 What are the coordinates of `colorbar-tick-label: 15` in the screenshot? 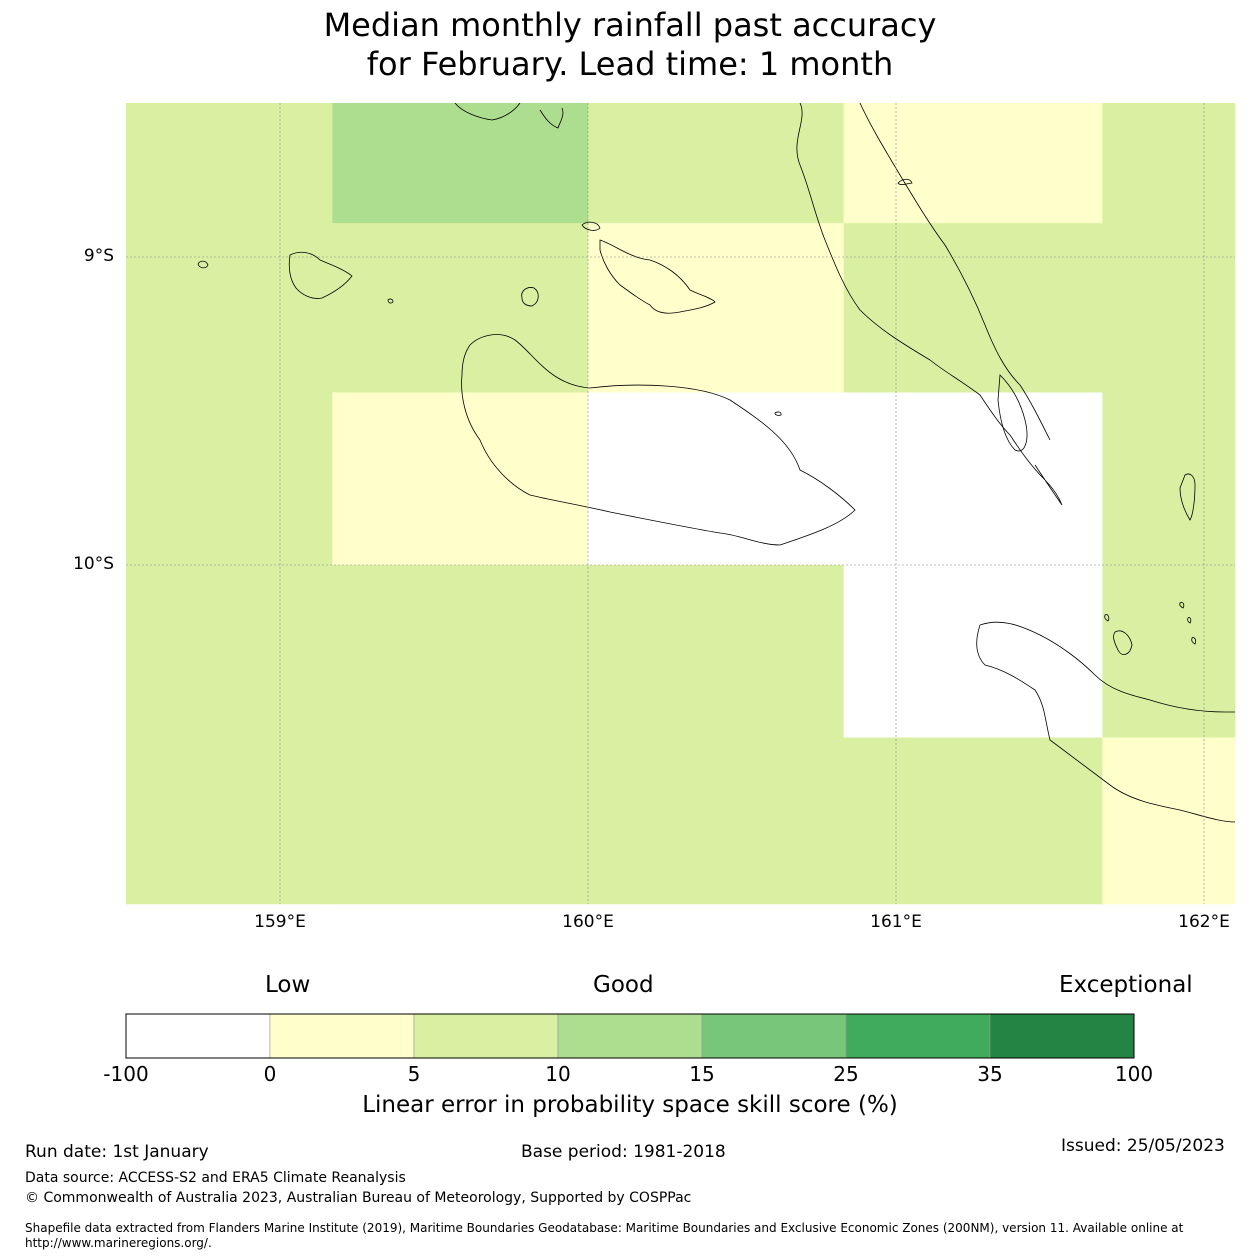 It's located at (702, 1074).